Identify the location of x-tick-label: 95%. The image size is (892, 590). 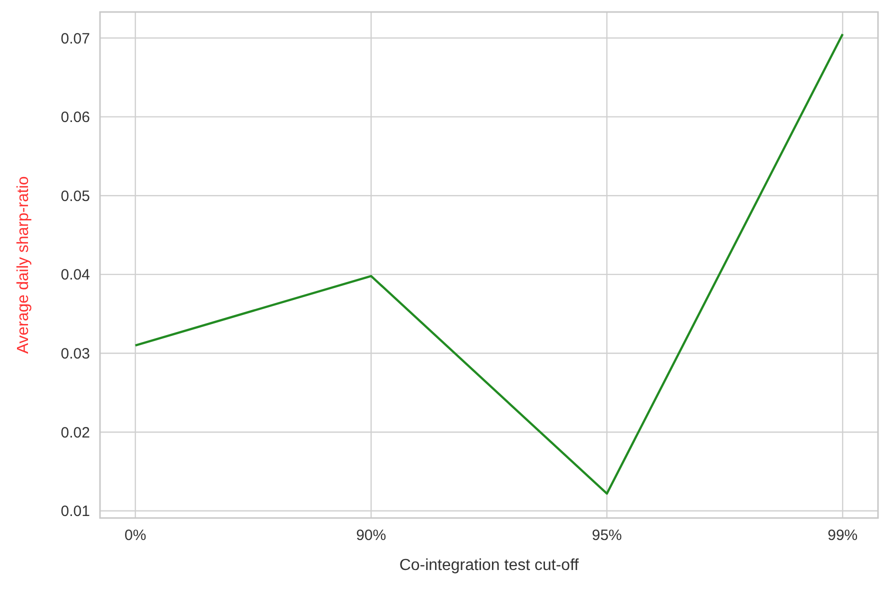
(607, 535).